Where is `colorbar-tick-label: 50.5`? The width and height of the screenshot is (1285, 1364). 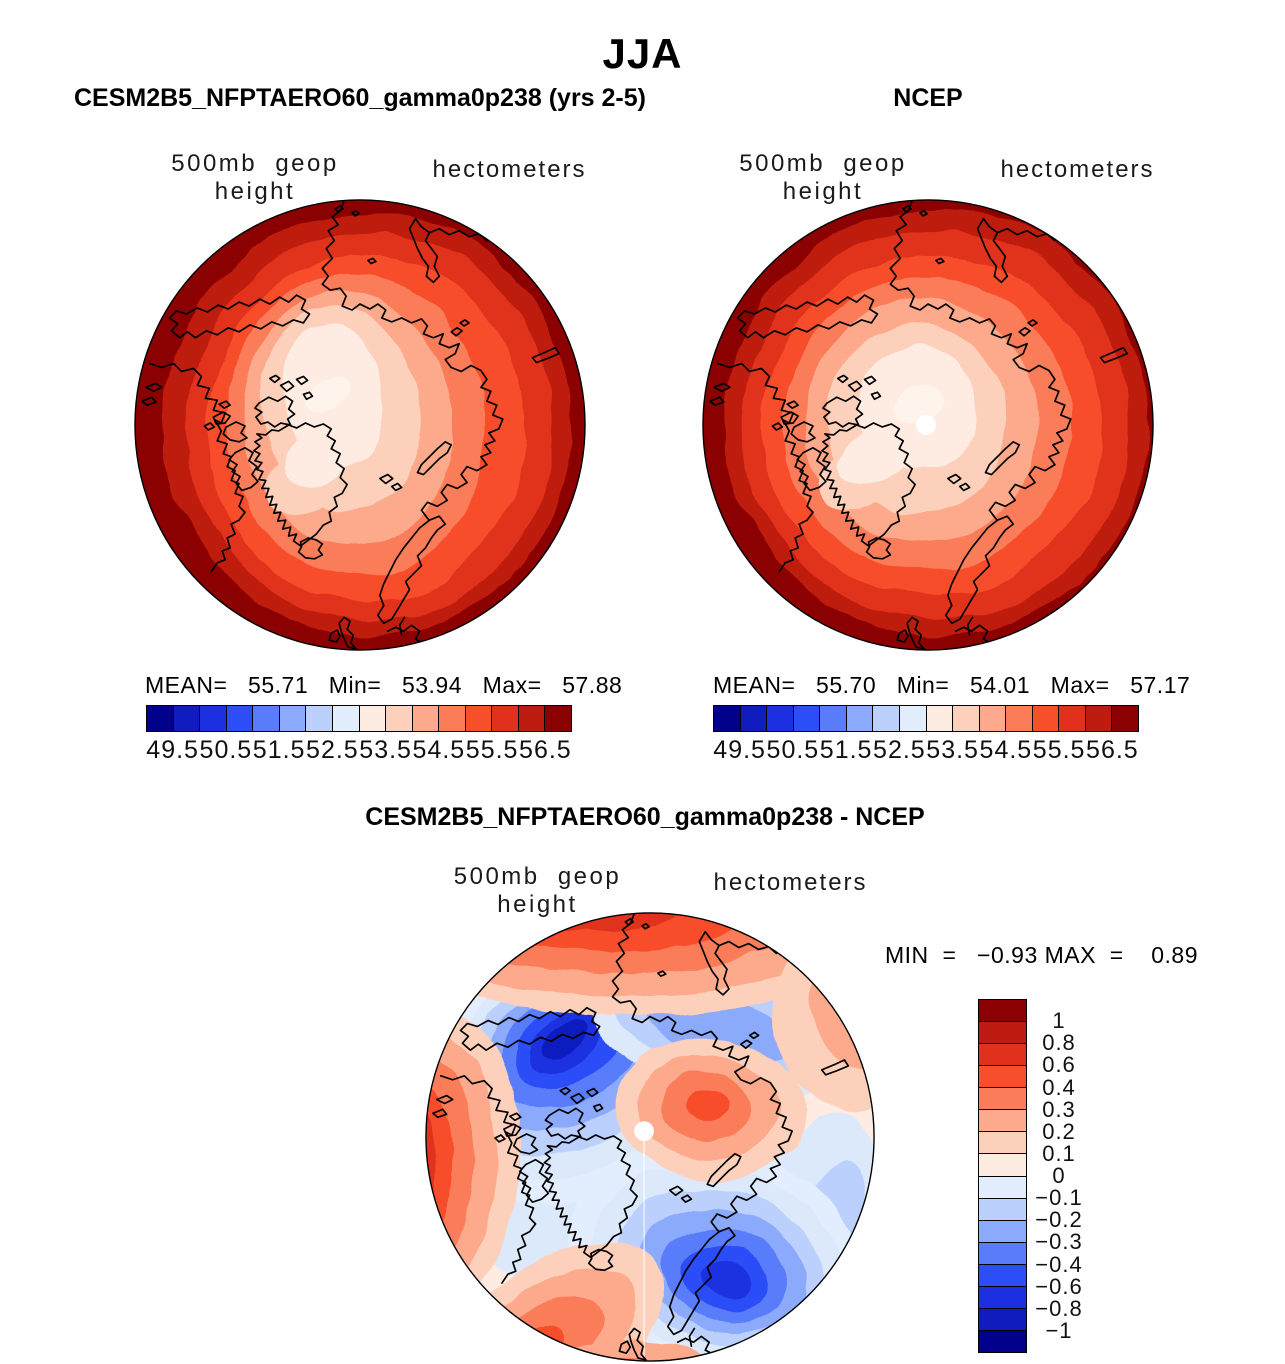 colorbar-tick-label: 50.5 is located at coordinates (793, 750).